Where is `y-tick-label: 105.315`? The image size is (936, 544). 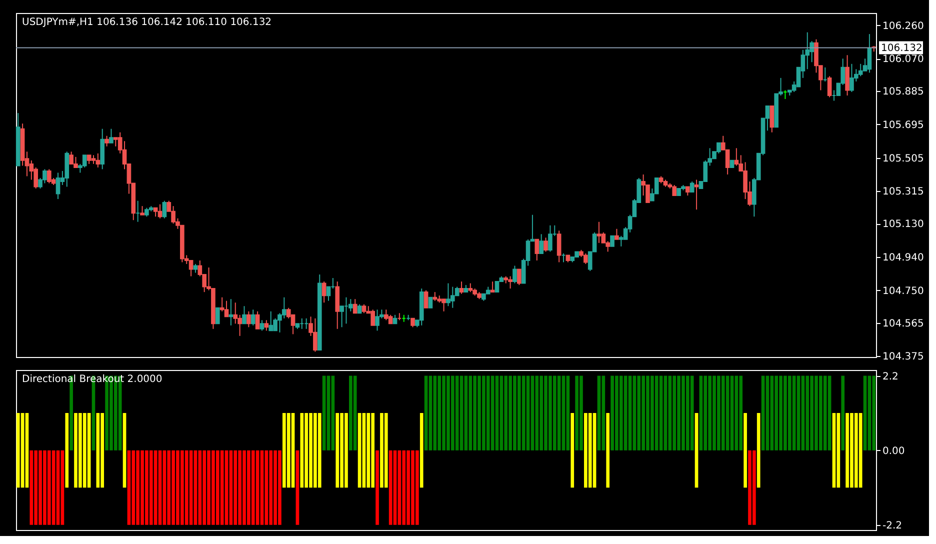 y-tick-label: 105.315 is located at coordinates (903, 192).